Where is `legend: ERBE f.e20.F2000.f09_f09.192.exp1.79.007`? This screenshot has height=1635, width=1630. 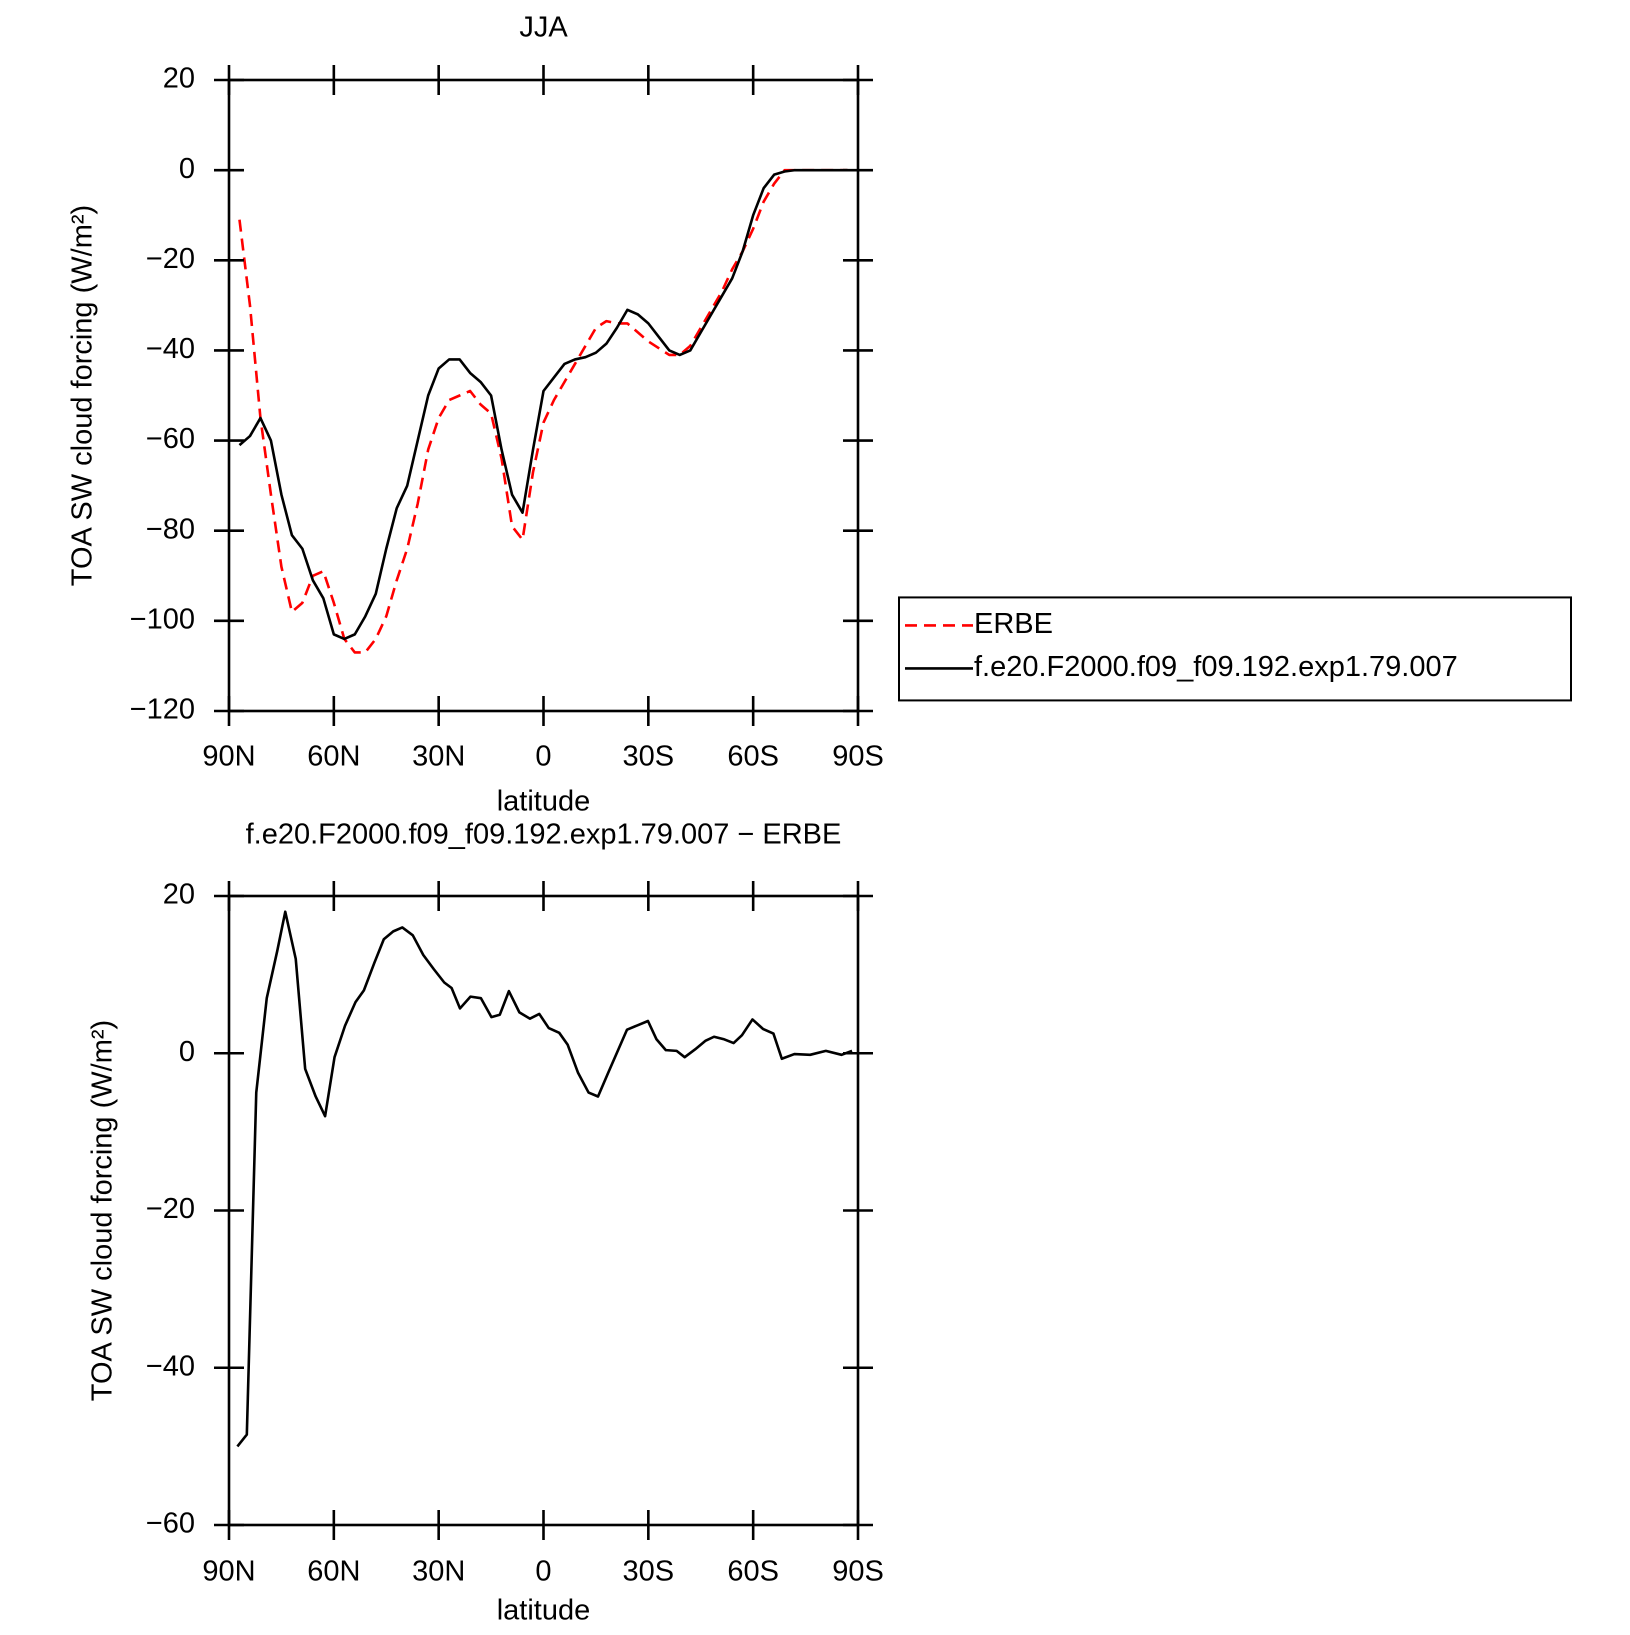 legend: ERBE f.e20.F2000.f09_f09.192.exp1.79.007 is located at coordinates (1235, 649).